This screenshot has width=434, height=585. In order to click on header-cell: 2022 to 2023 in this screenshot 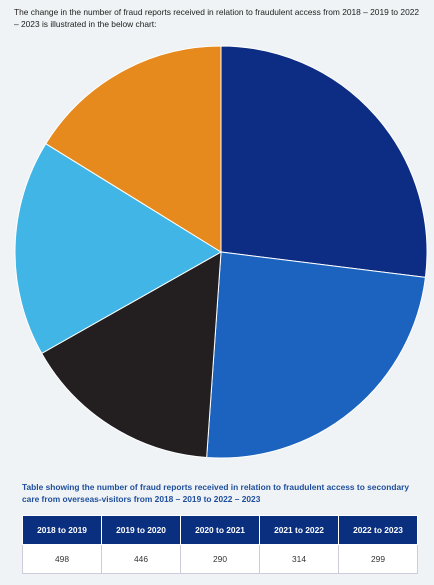, I will do `click(378, 530)`.